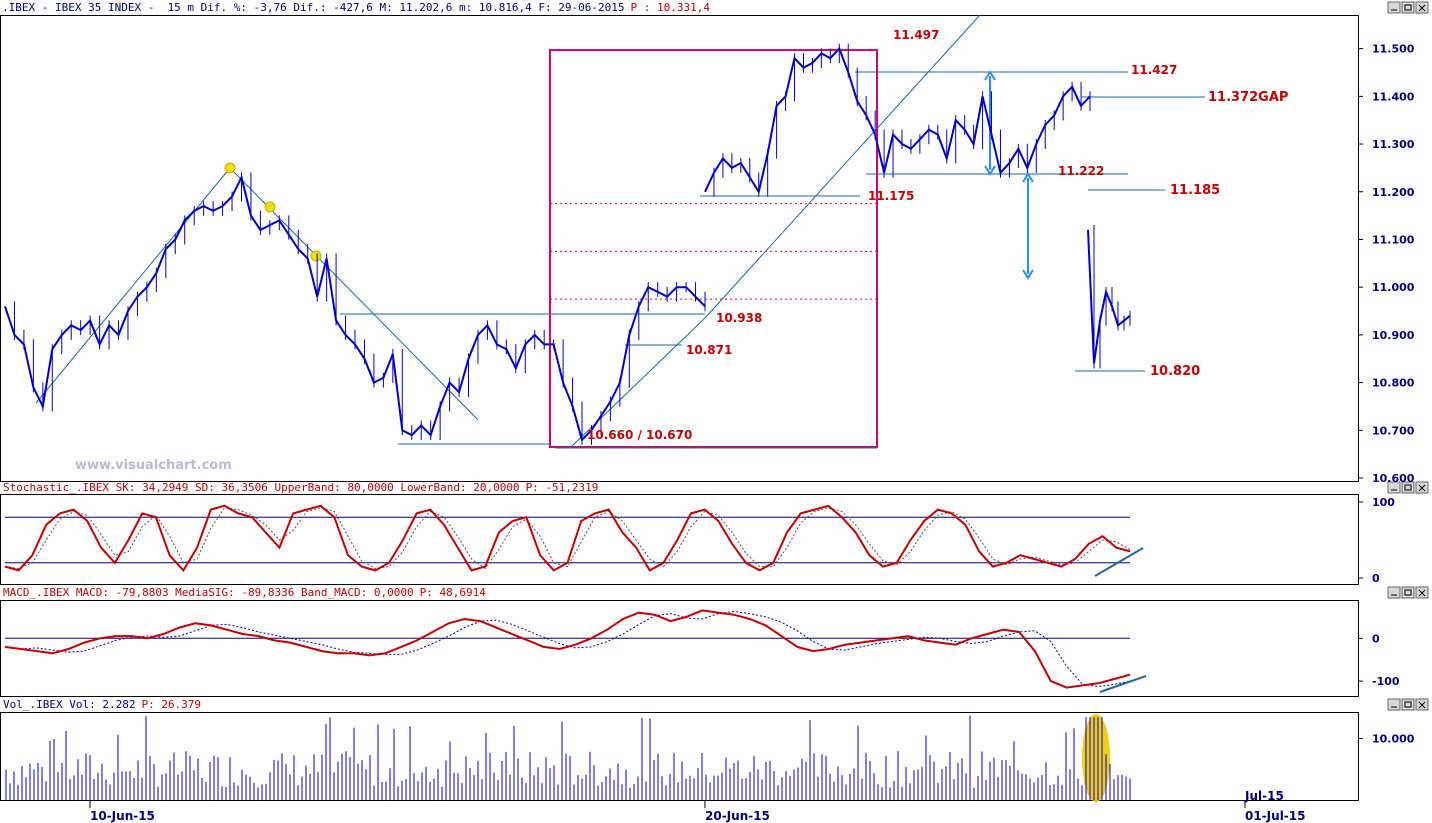 This screenshot has height=823, width=1432. I want to click on x-axis: 10-Jun-15 20-Jun-15 Jul-15 01-Jul-15, so click(697, 806).